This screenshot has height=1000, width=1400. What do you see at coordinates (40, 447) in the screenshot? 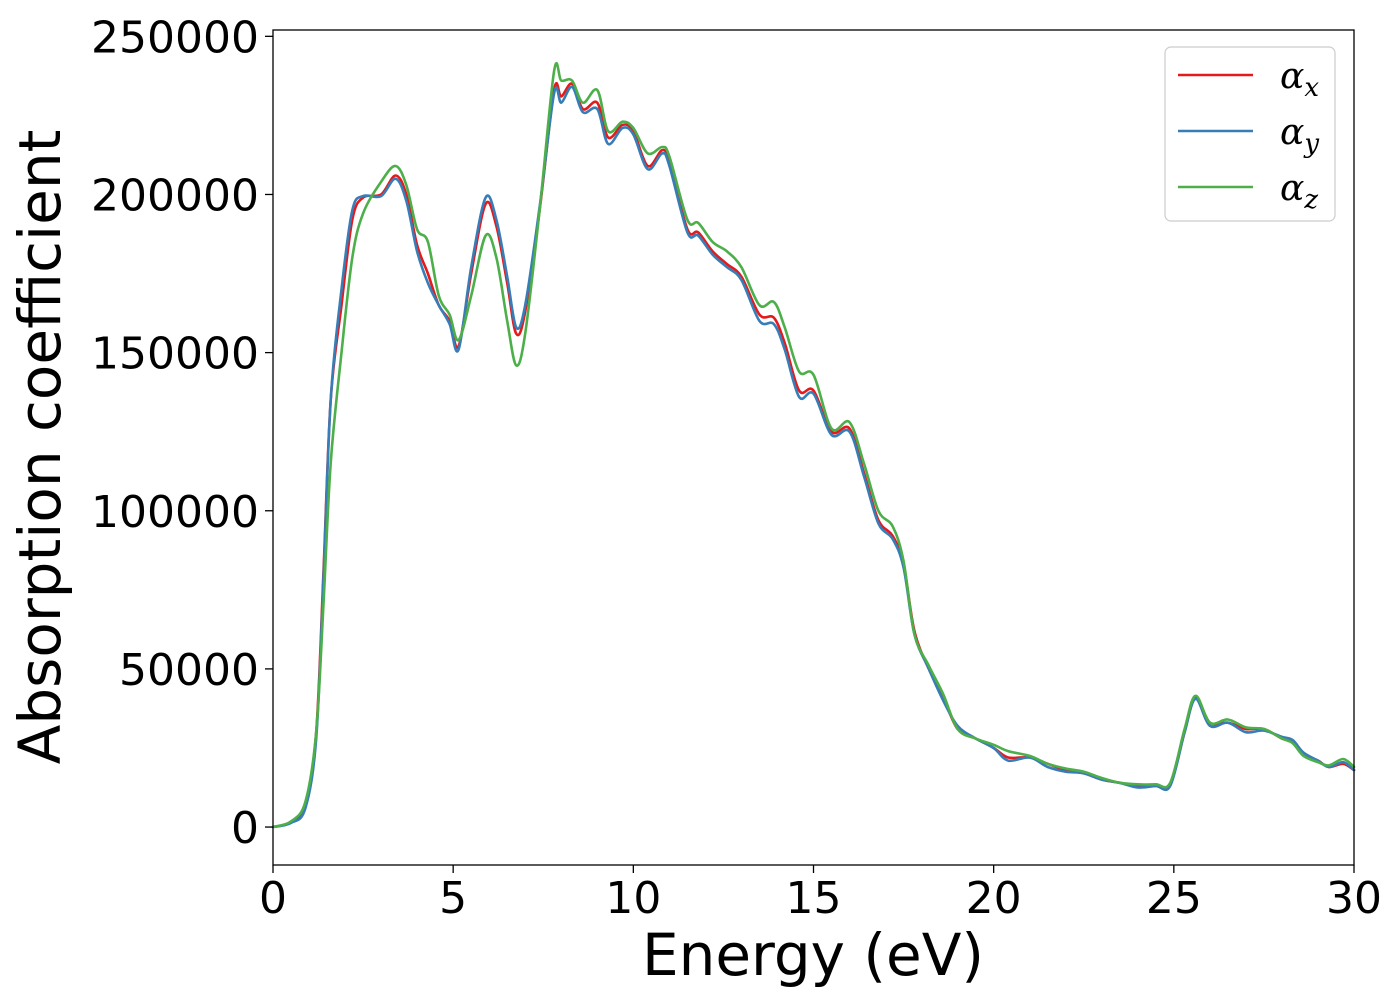
I see `y-axis-title: Absorption coefficient` at bounding box center [40, 447].